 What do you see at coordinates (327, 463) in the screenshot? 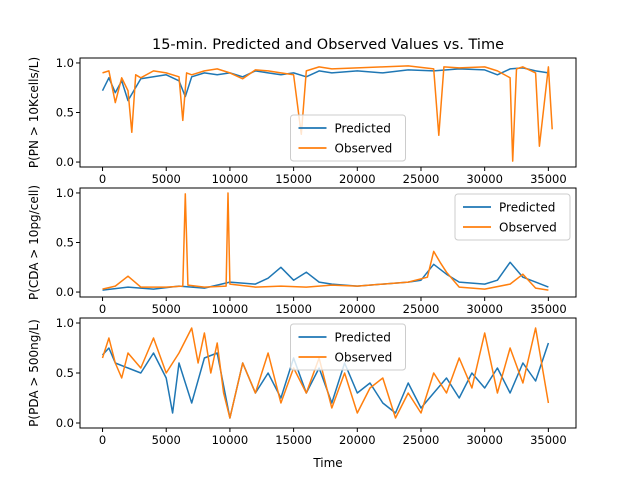
I see `x-axis-label: Time` at bounding box center [327, 463].